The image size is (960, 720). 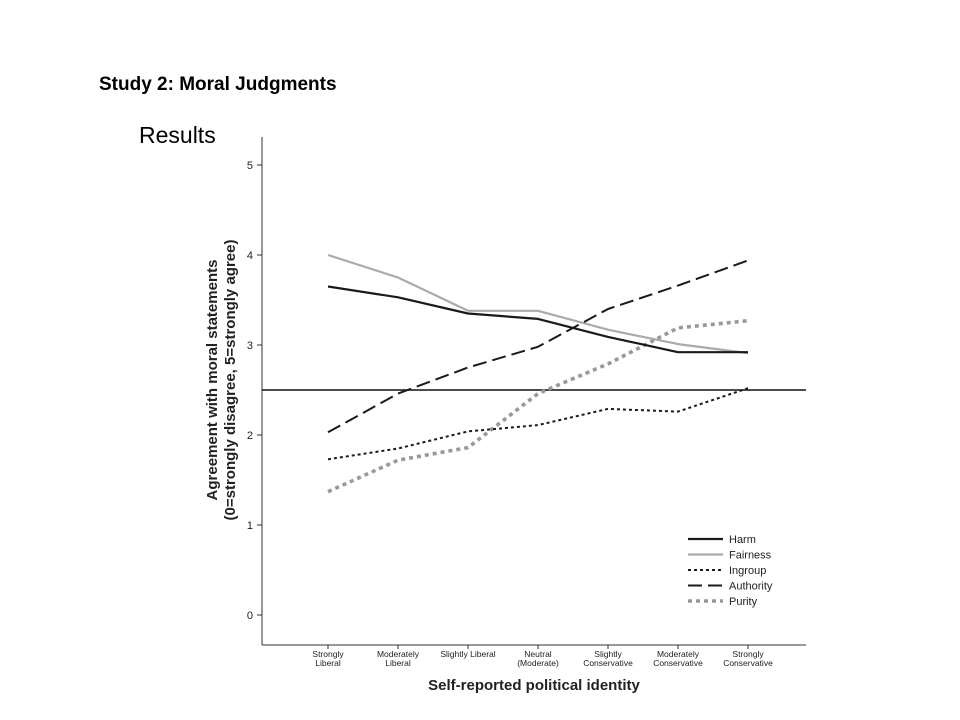 What do you see at coordinates (748, 658) in the screenshot?
I see `x-tick-label: Strongly Conservative` at bounding box center [748, 658].